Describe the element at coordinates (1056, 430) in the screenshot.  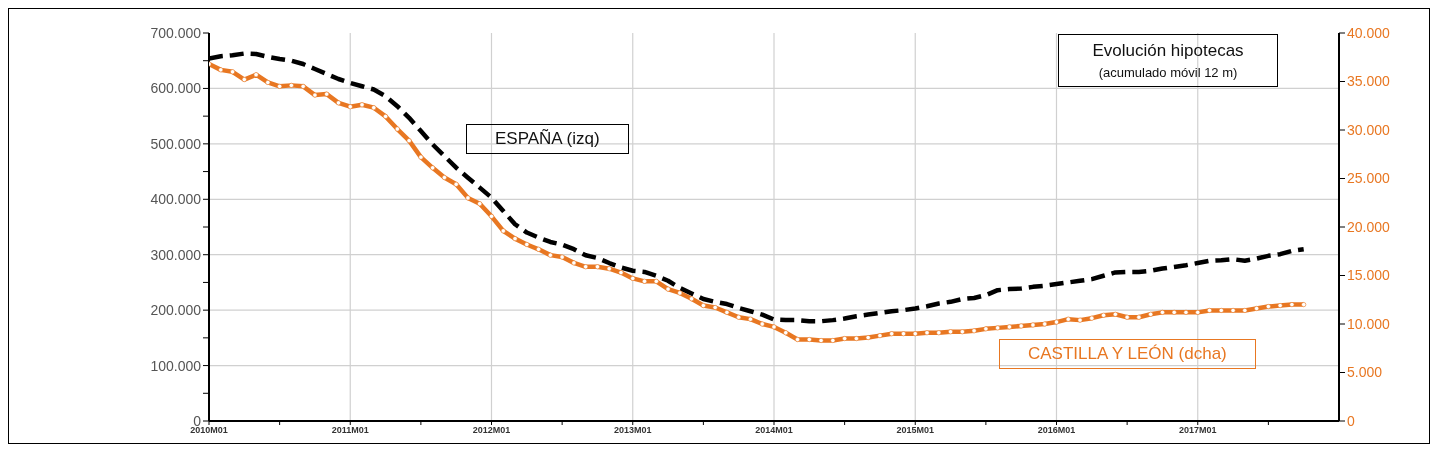
I see `x-tick-label: 2016M01` at that location.